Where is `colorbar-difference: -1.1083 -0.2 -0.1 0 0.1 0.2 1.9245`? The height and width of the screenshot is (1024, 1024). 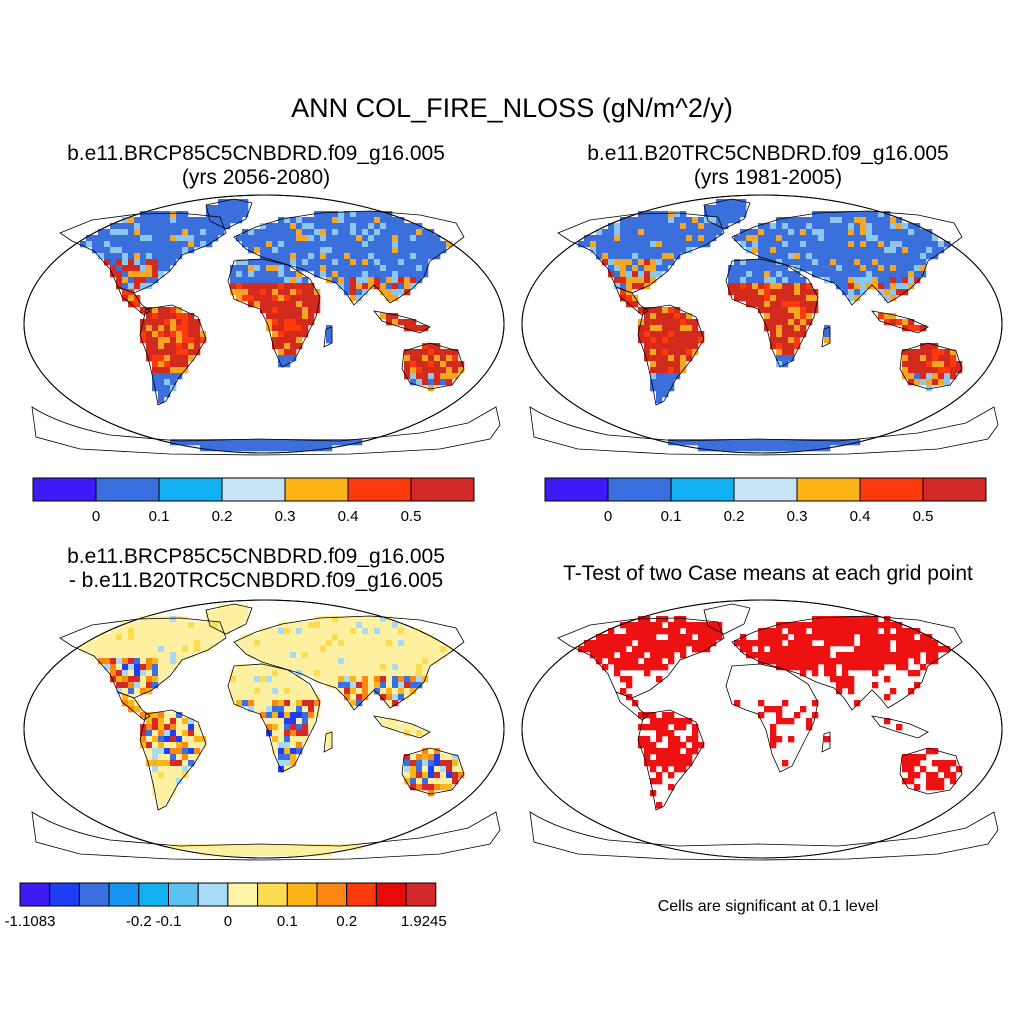 colorbar-difference: -1.1083 -0.2 -0.1 0 0.1 0.2 1.9245 is located at coordinates (226, 906).